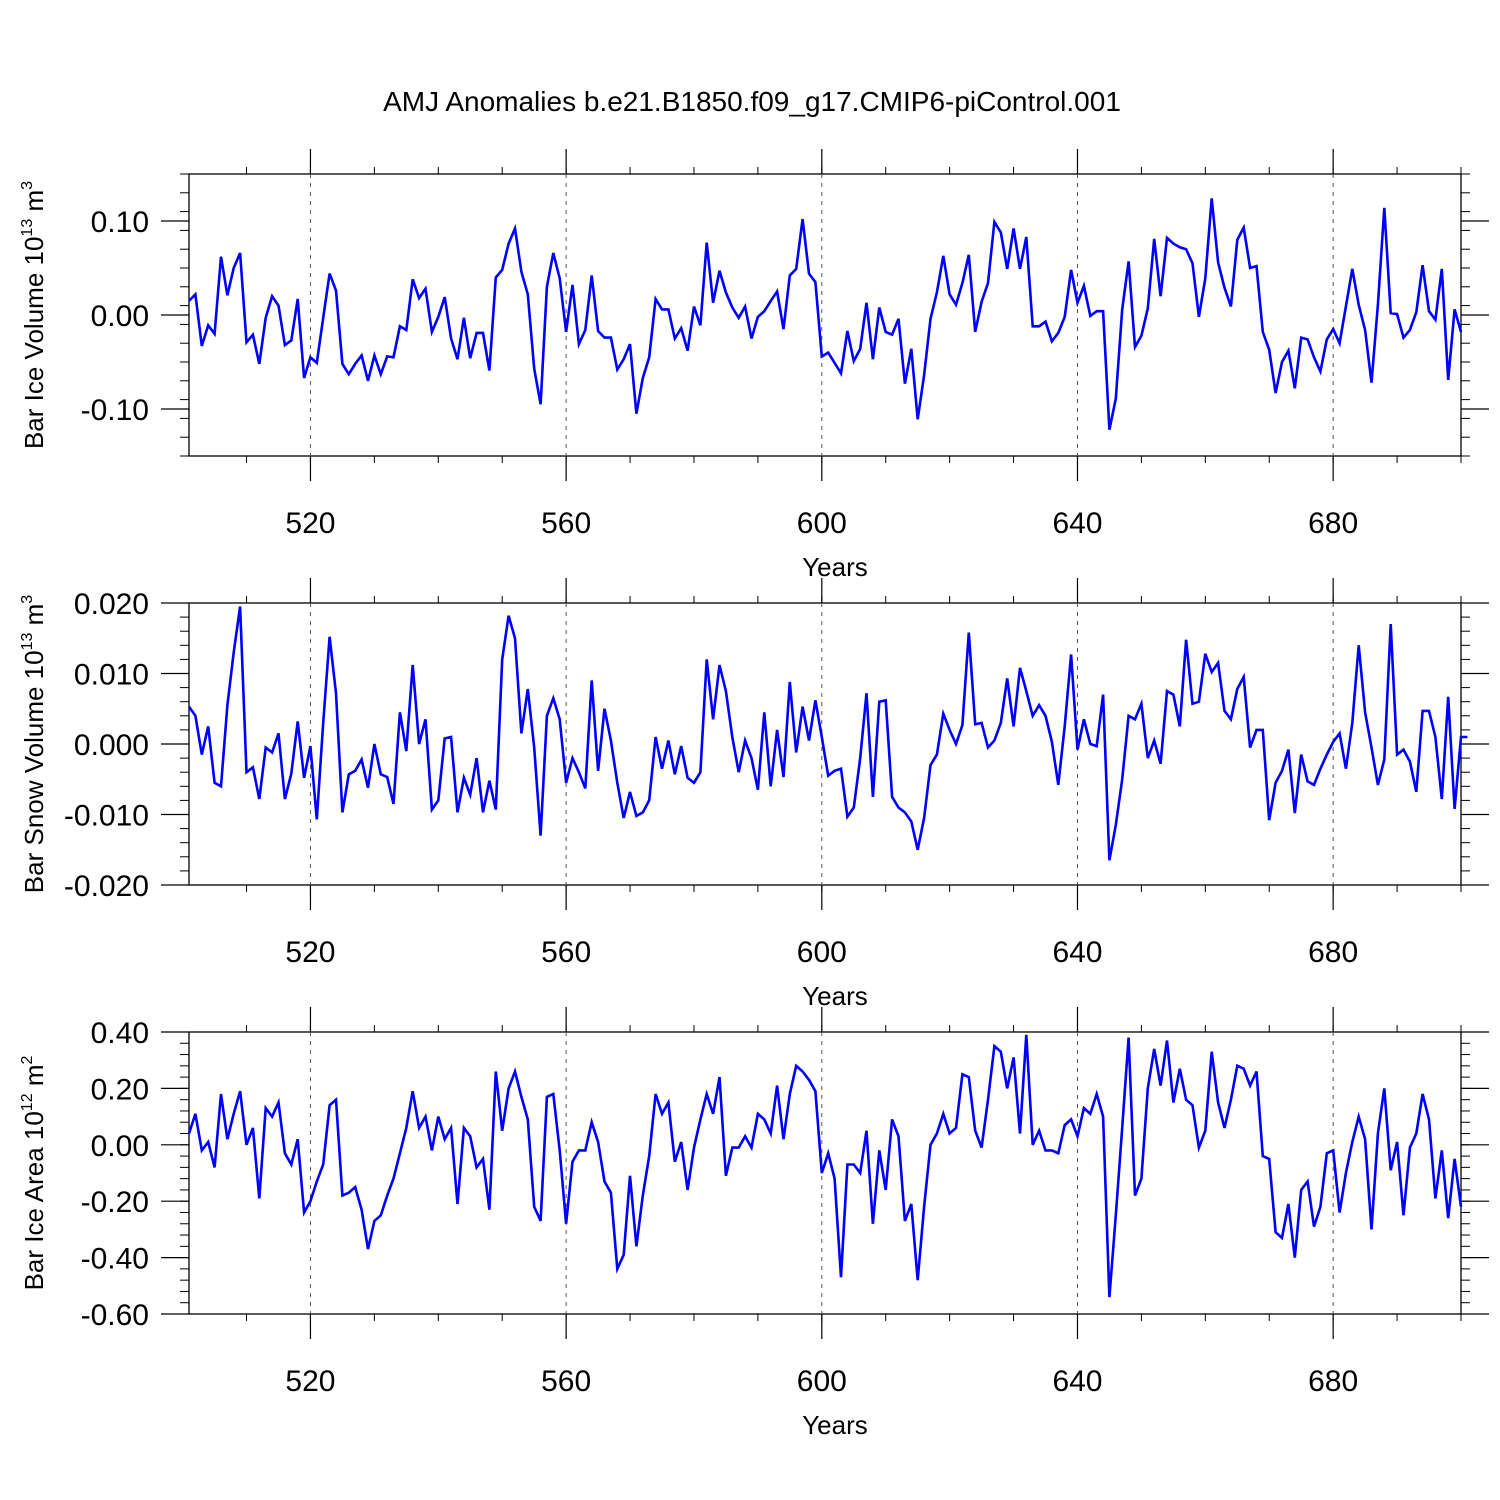  What do you see at coordinates (835, 567) in the screenshot?
I see `panel-1-x-axis-label: Years` at bounding box center [835, 567].